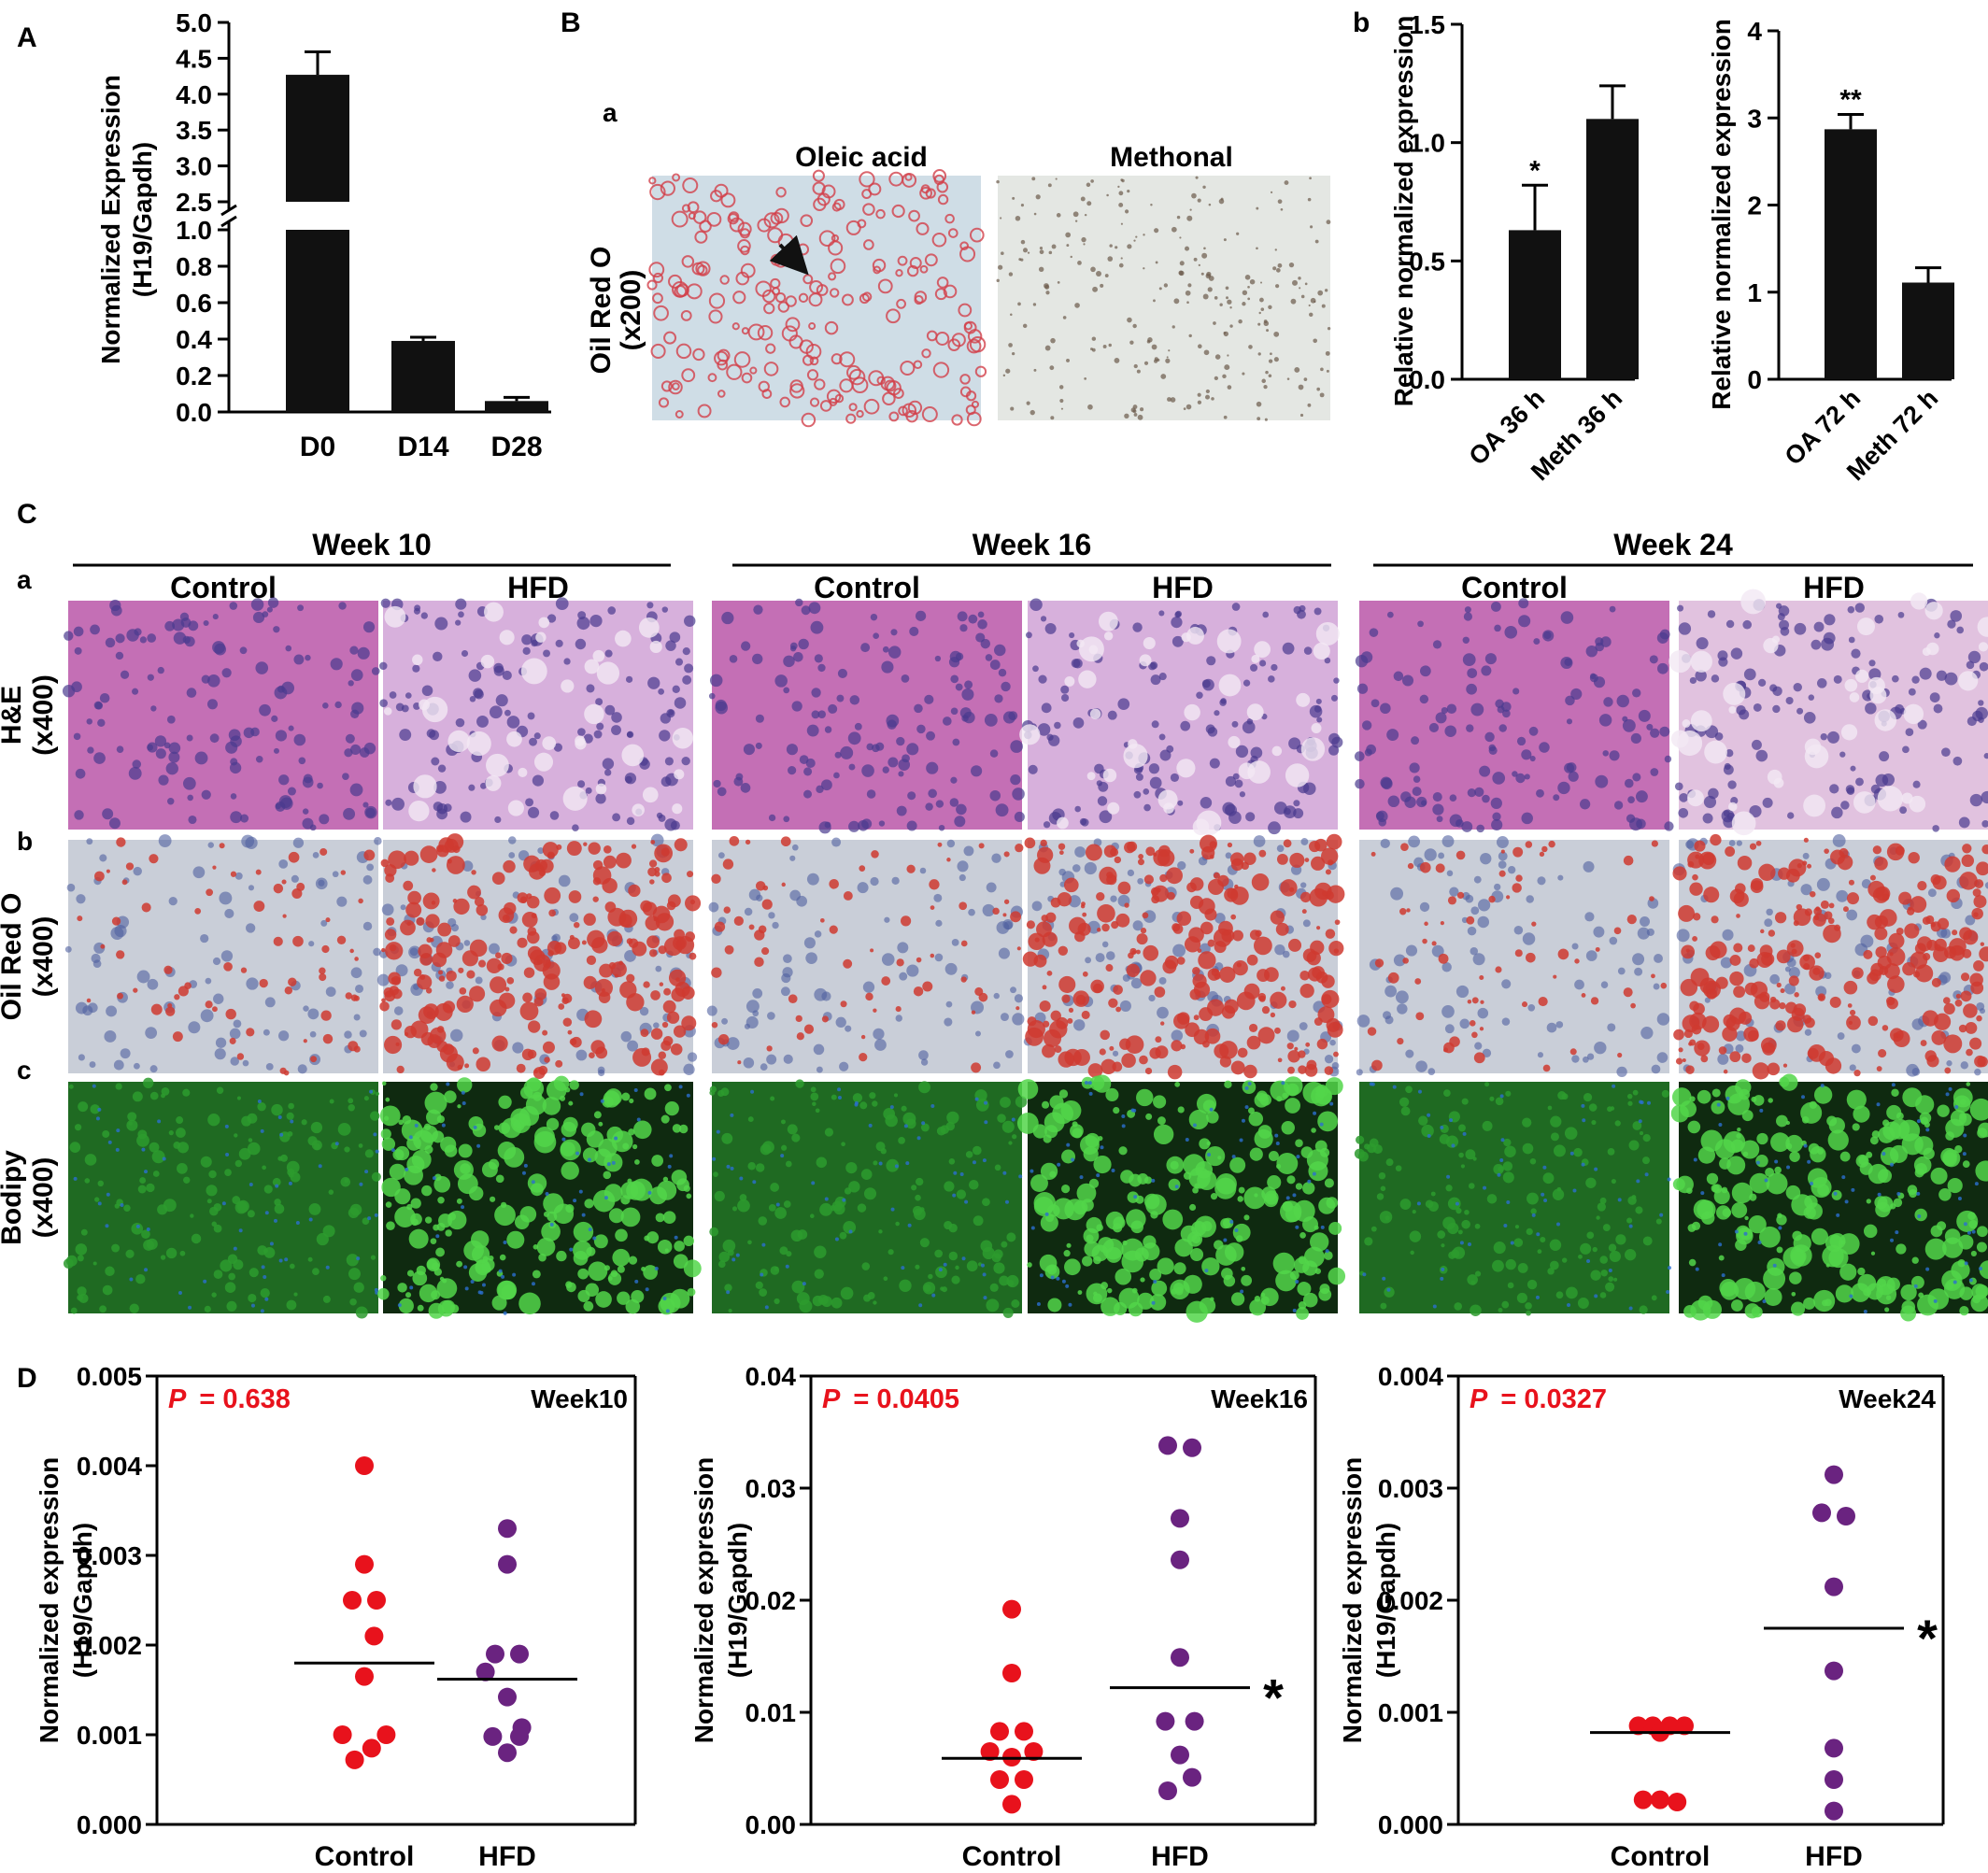  Describe the element at coordinates (223, 716) in the screenshot. I see `micrograph-bg` at that location.